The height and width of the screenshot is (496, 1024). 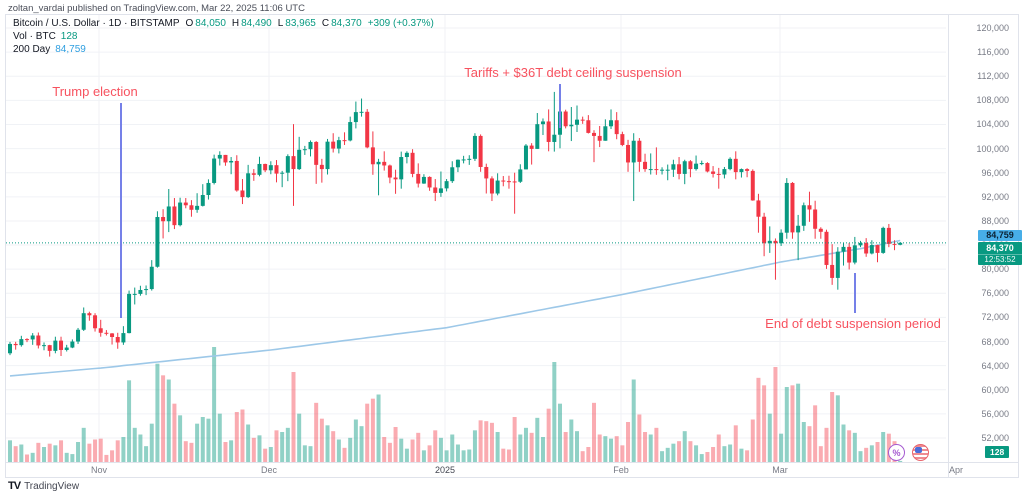 I want to click on ma-label: 200 Day, so click(x=32, y=49).